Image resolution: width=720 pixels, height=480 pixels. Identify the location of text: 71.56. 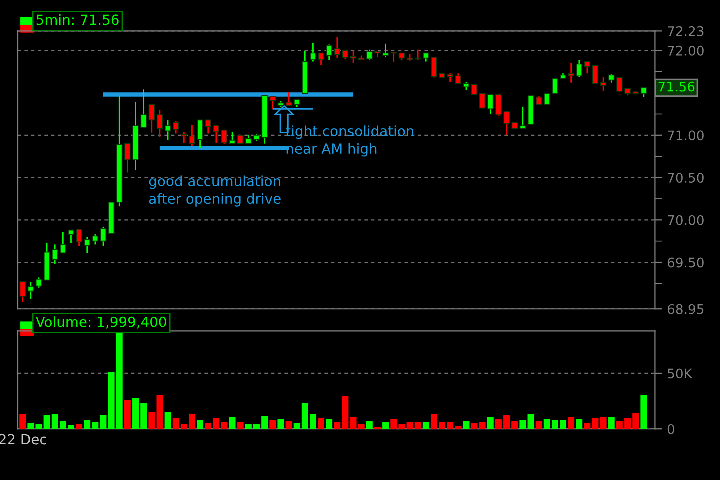
(676, 87).